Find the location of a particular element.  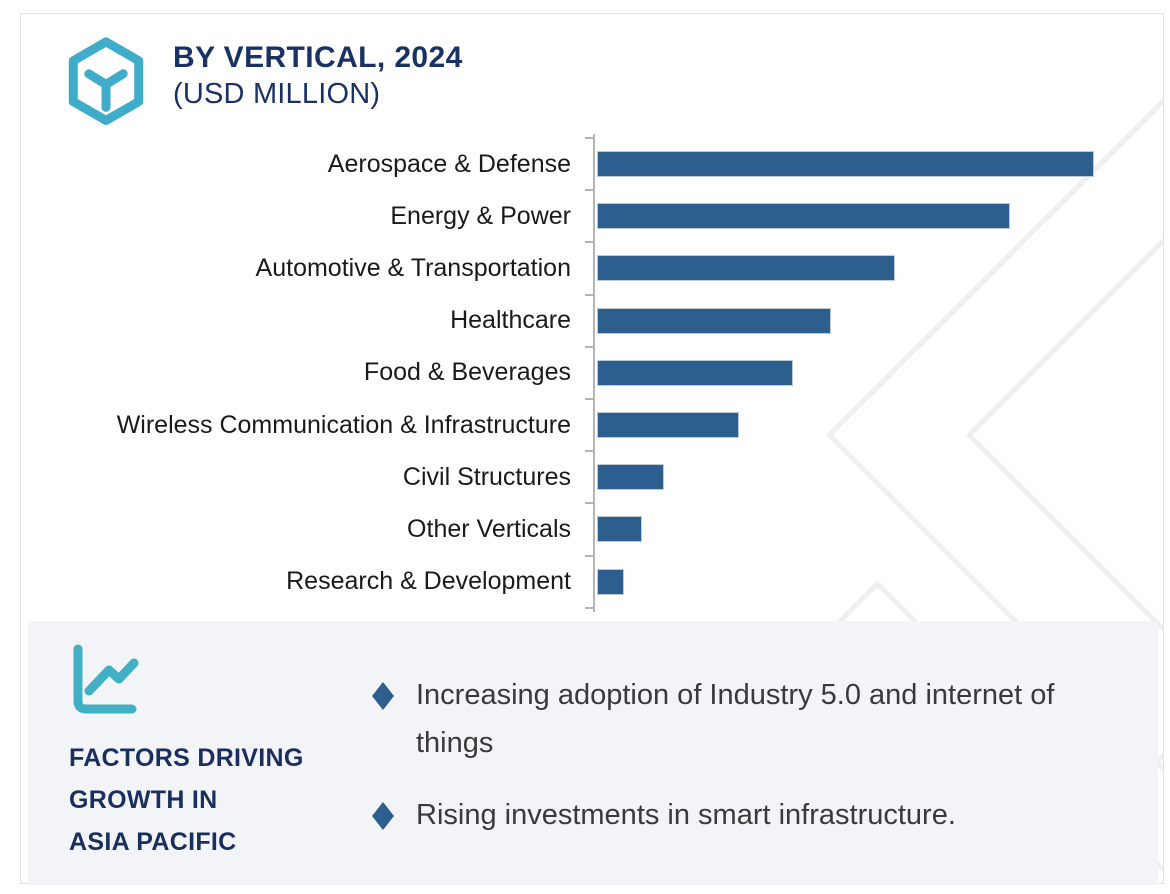

category-label: Aerospace & Defense is located at coordinates (449, 163).